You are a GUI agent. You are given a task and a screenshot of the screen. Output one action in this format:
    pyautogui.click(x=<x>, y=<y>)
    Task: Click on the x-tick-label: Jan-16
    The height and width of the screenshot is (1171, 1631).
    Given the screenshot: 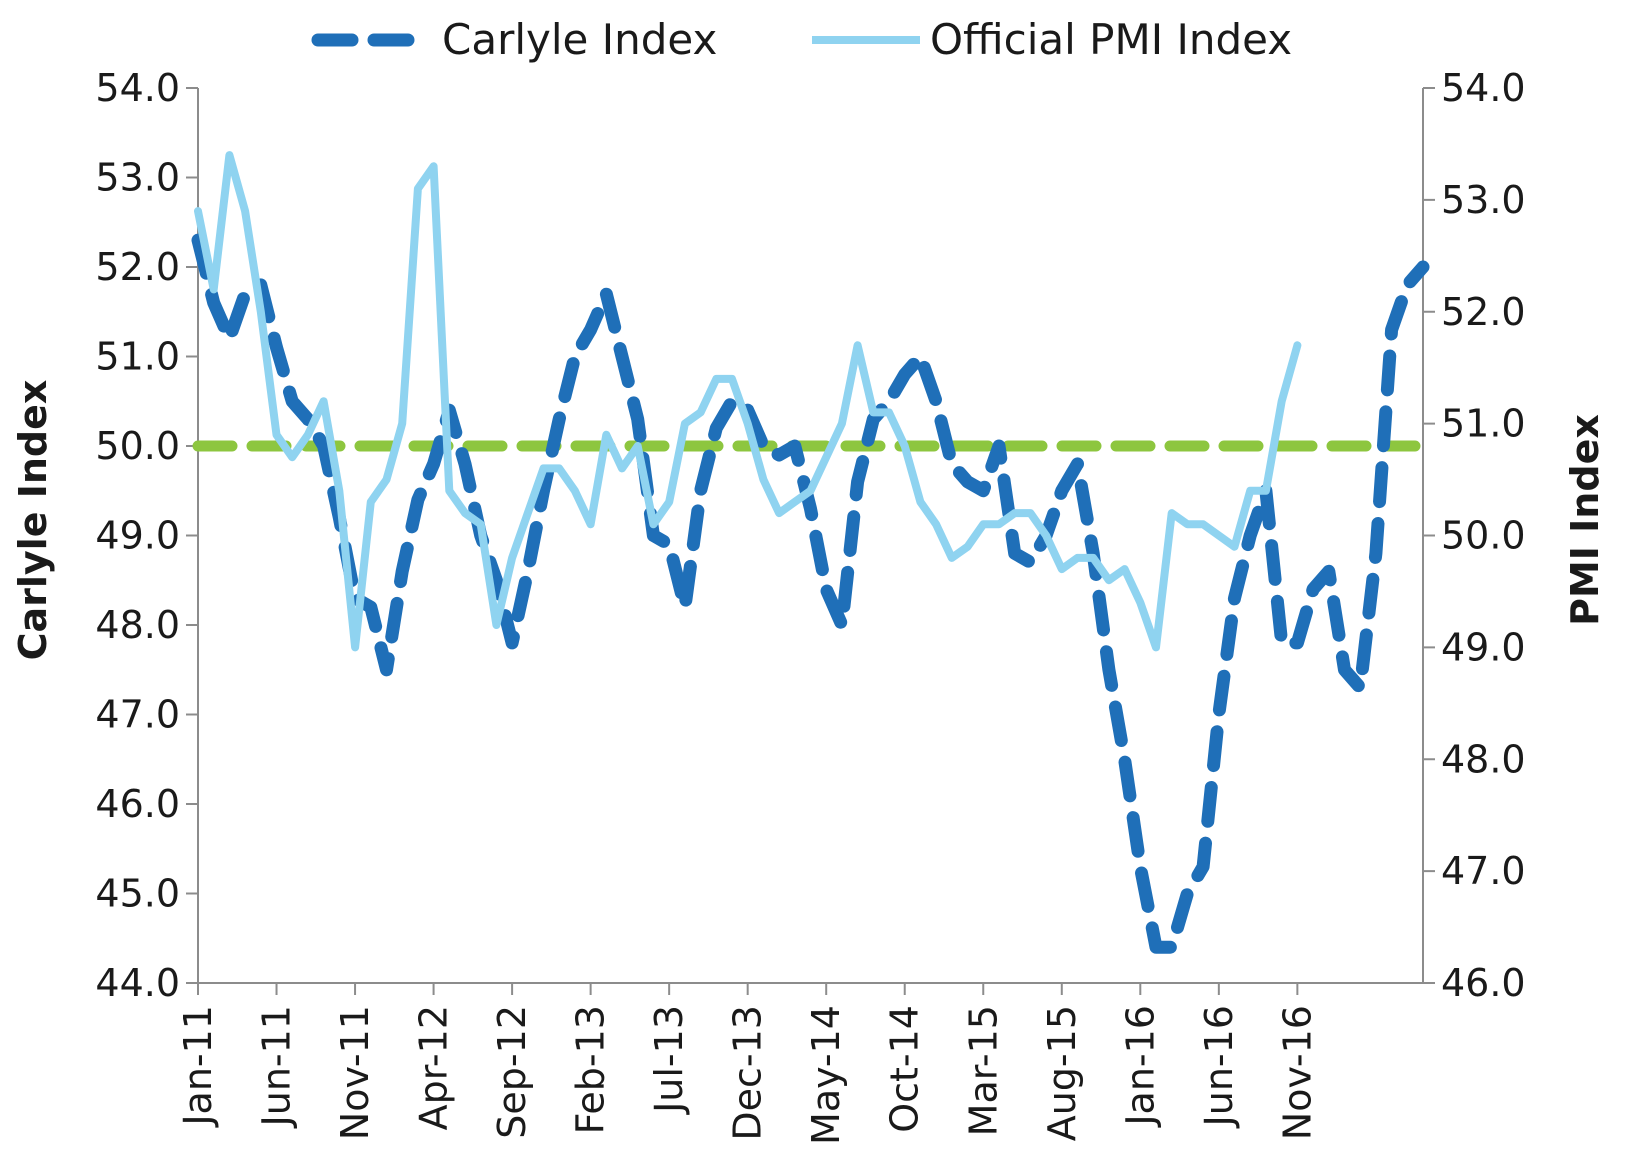 What is the action you would take?
    pyautogui.click(x=1140, y=1066)
    